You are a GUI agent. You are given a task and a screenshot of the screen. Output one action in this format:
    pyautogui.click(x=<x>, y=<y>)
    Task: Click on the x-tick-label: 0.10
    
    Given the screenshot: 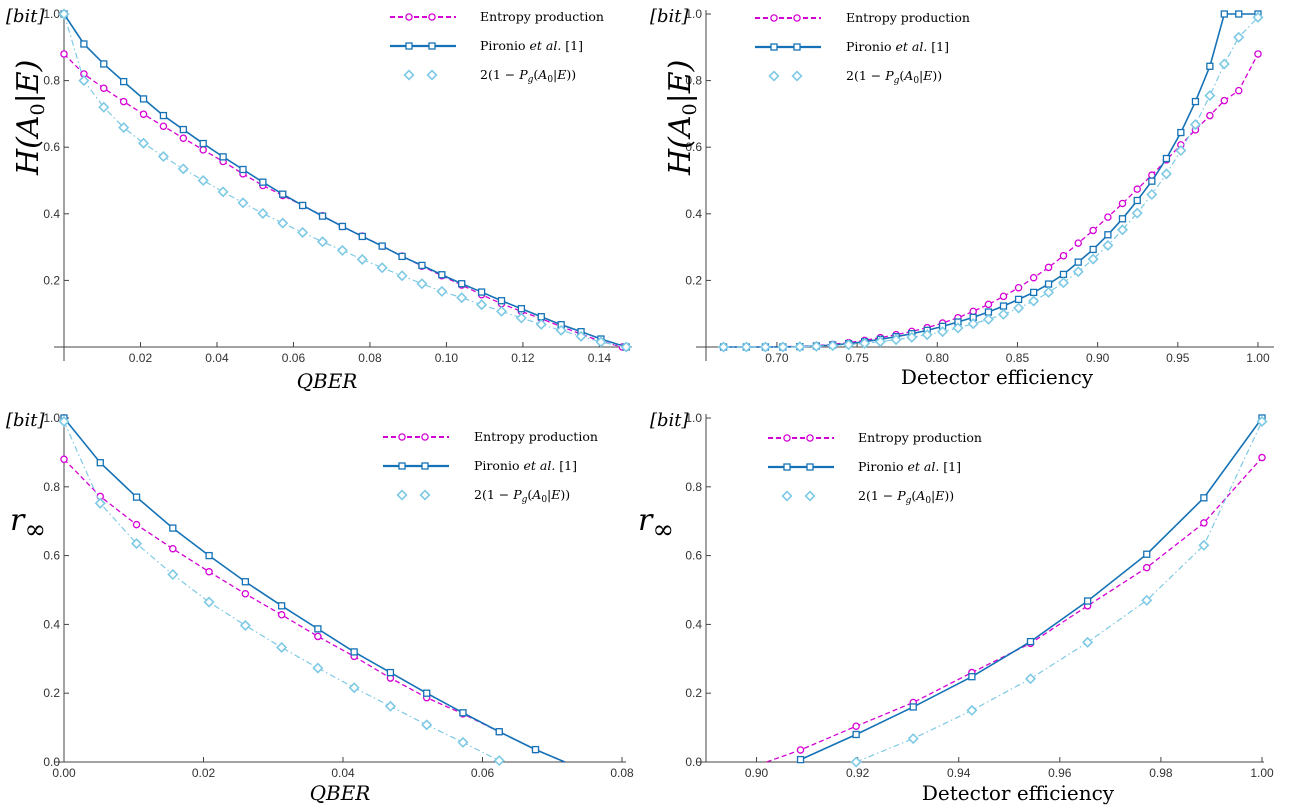 What is the action you would take?
    pyautogui.click(x=447, y=358)
    